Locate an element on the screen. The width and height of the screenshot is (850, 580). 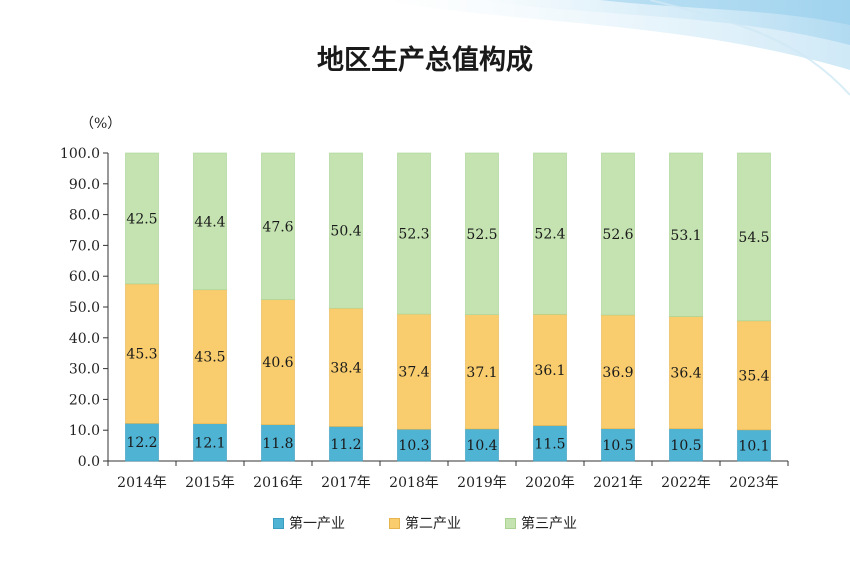
data-label-primary: 12.1 is located at coordinates (209, 443).